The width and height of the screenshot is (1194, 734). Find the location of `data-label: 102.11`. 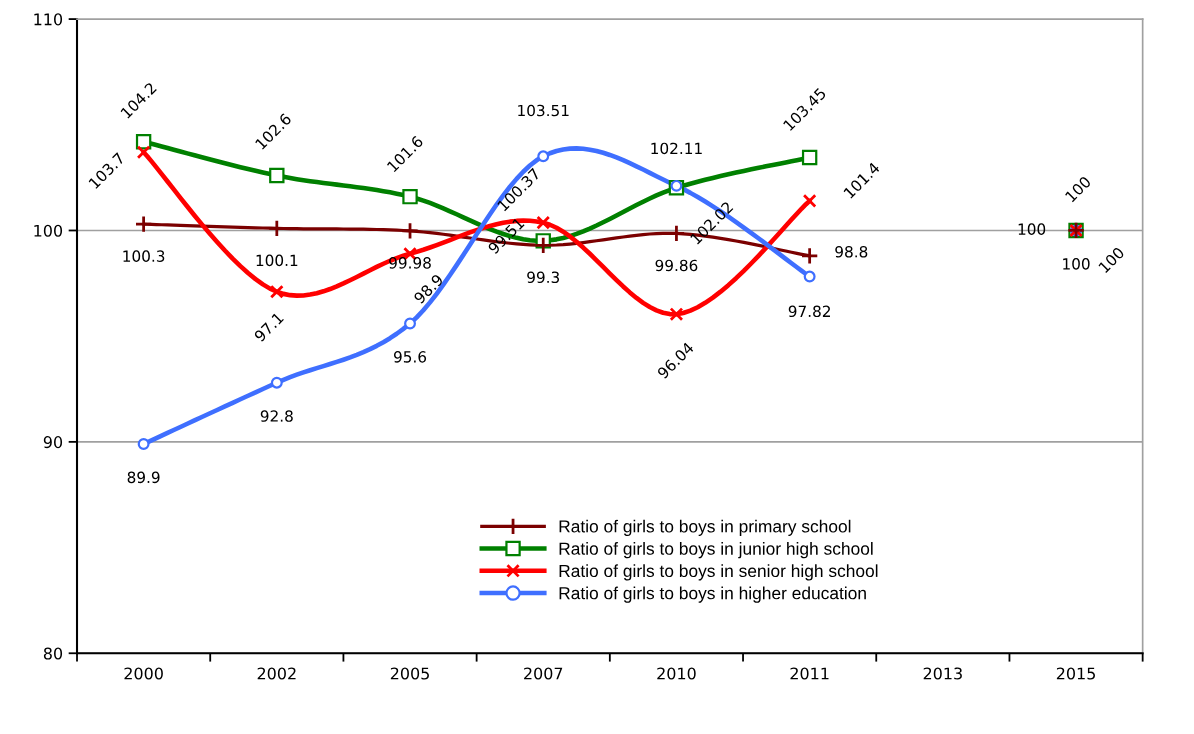

data-label: 102.11 is located at coordinates (676, 148).